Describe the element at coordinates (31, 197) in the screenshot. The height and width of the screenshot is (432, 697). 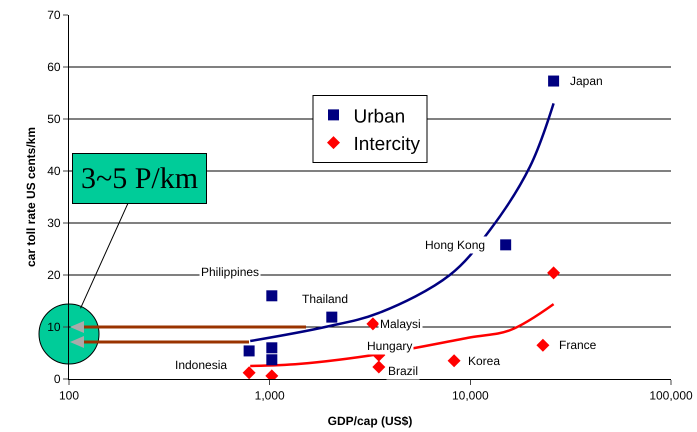
I see `y-axis-title: car toll rate US cents/km` at that location.